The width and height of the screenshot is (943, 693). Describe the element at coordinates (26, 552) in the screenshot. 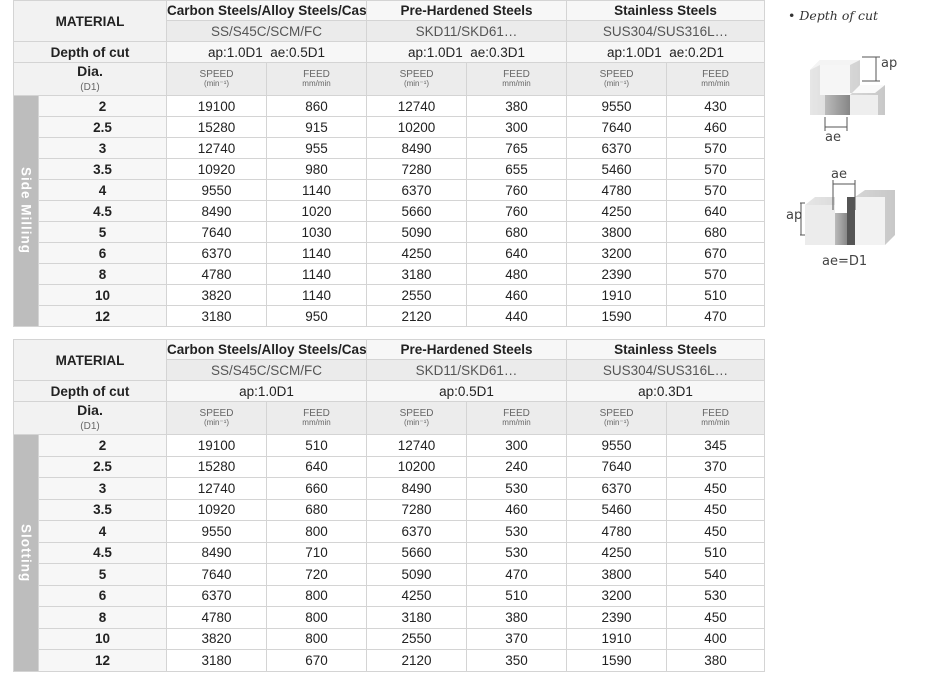

I see `operation-text: Slotting` at that location.